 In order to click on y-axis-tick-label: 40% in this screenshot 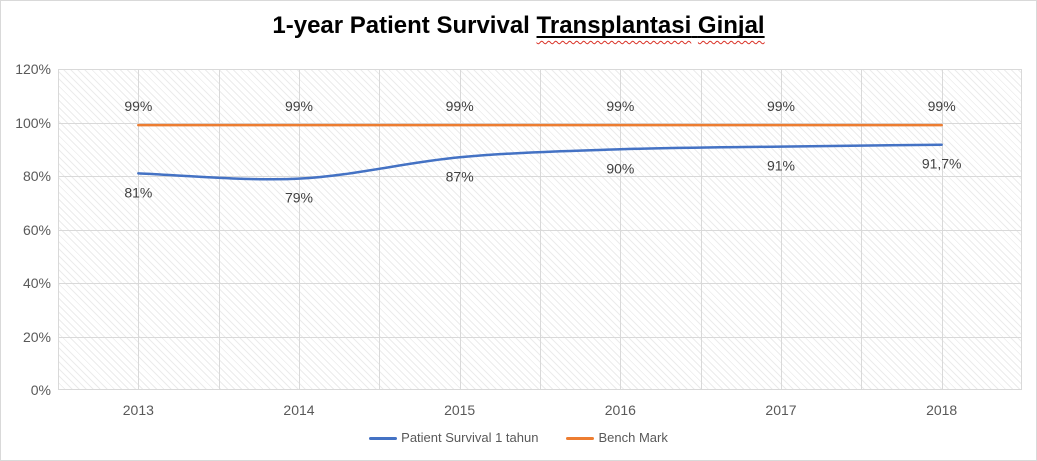, I will do `click(36, 283)`.